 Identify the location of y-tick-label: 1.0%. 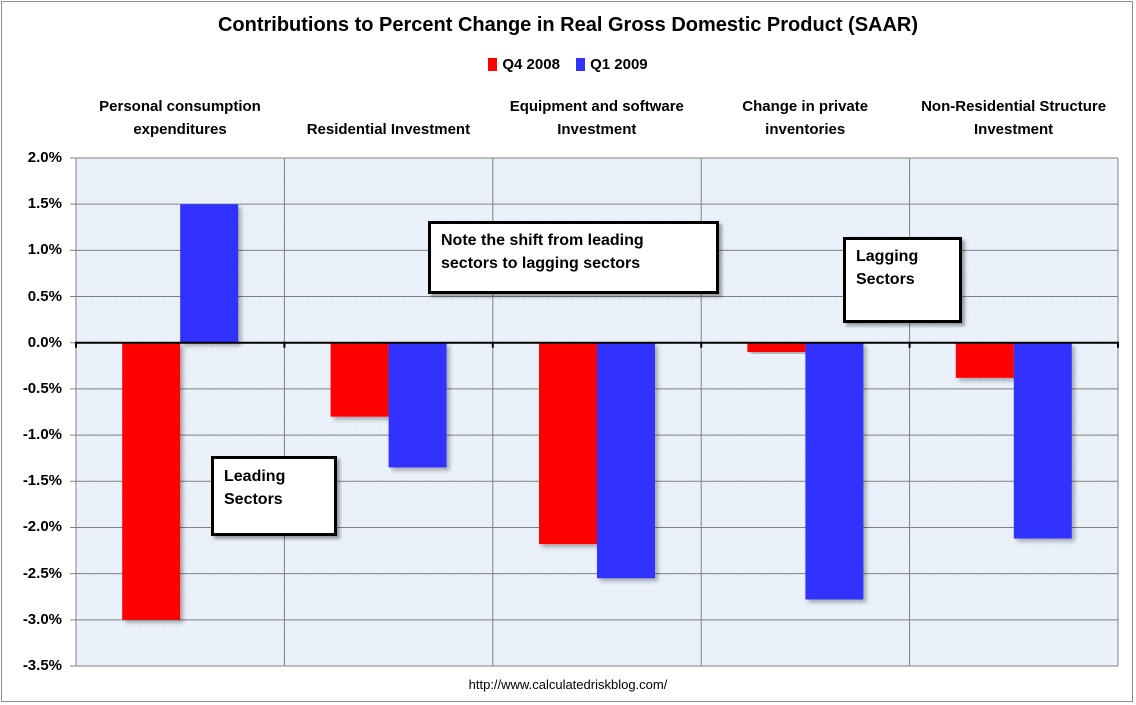
(44, 250).